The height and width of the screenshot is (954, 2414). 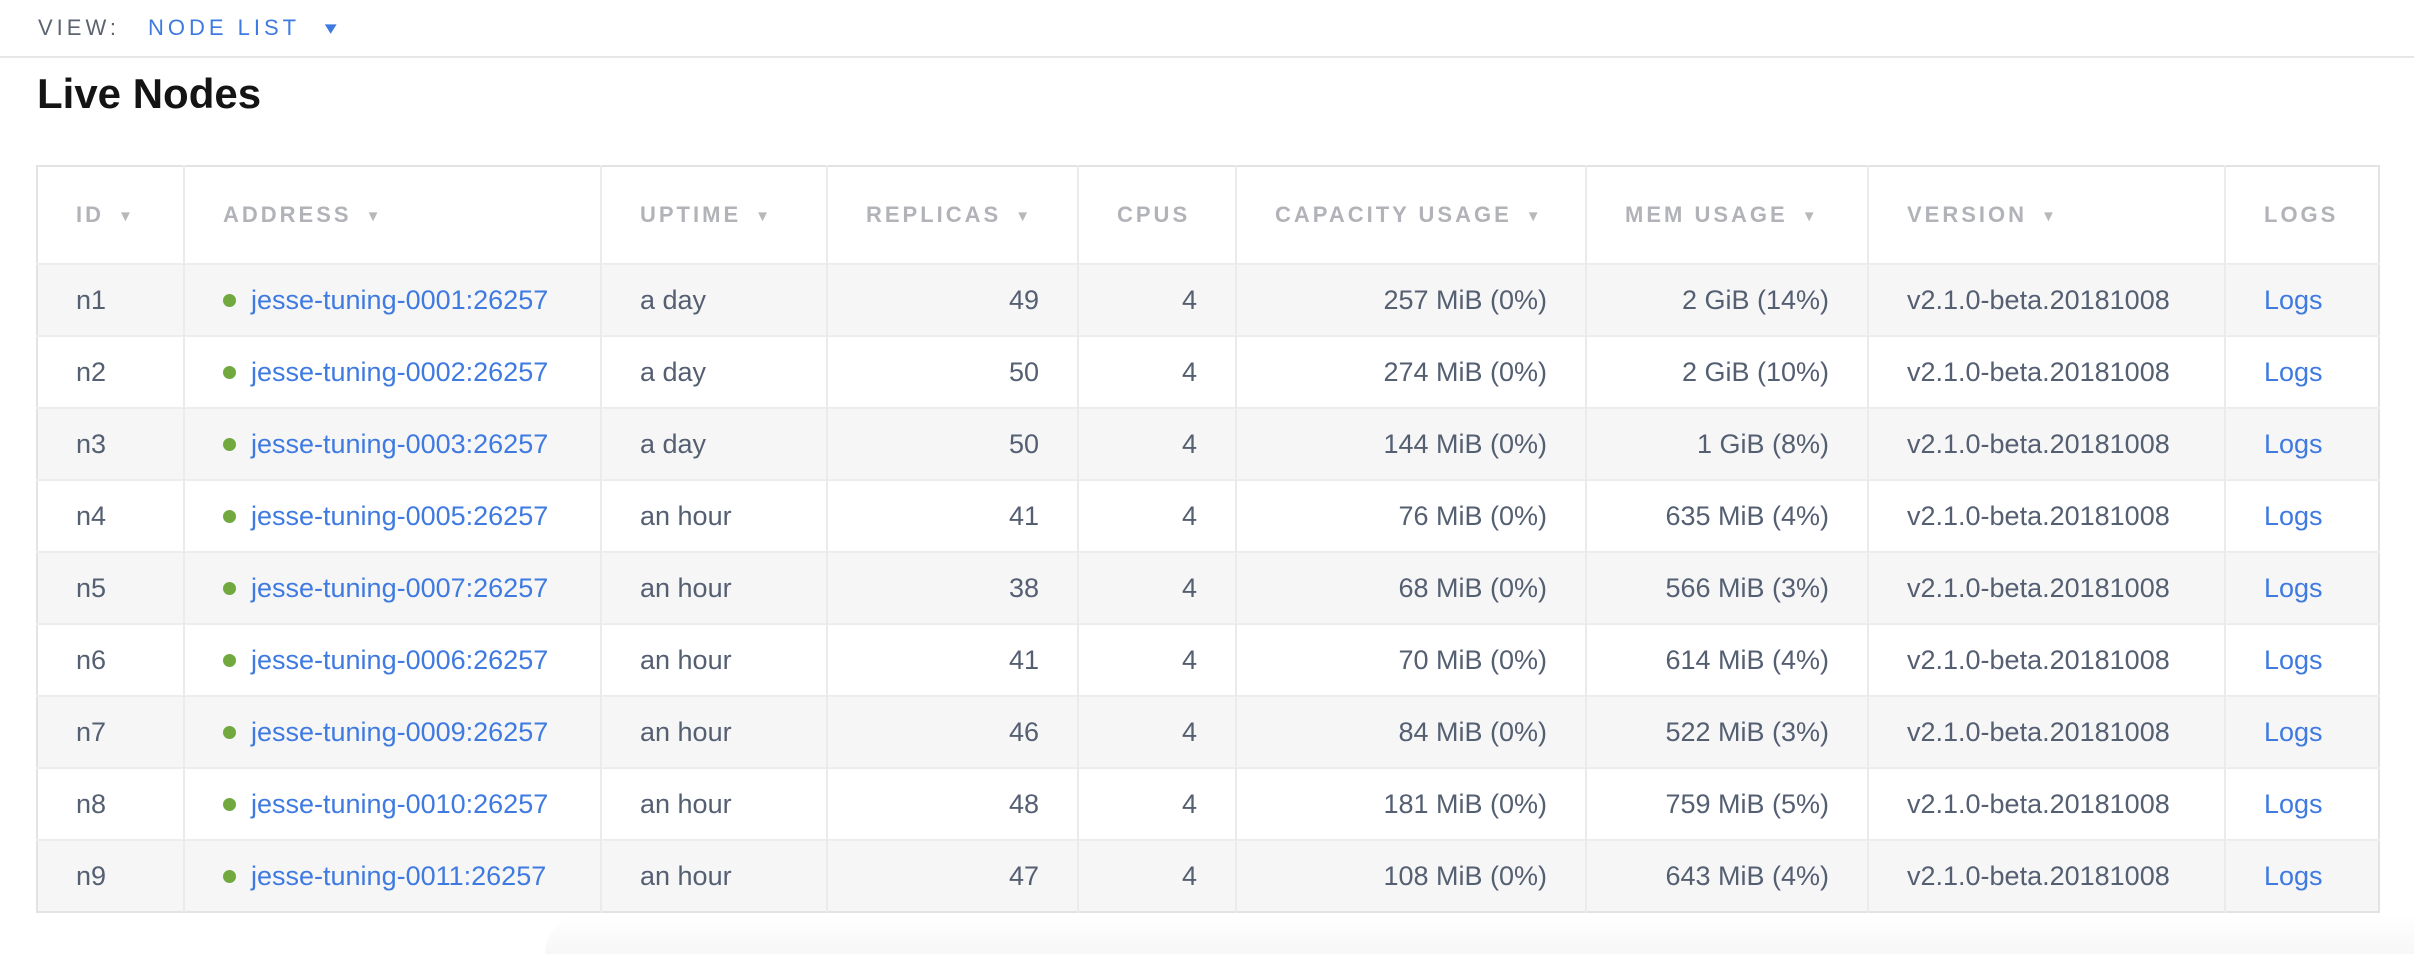 I want to click on chevron-down-icon: ▾, so click(x=330, y=28).